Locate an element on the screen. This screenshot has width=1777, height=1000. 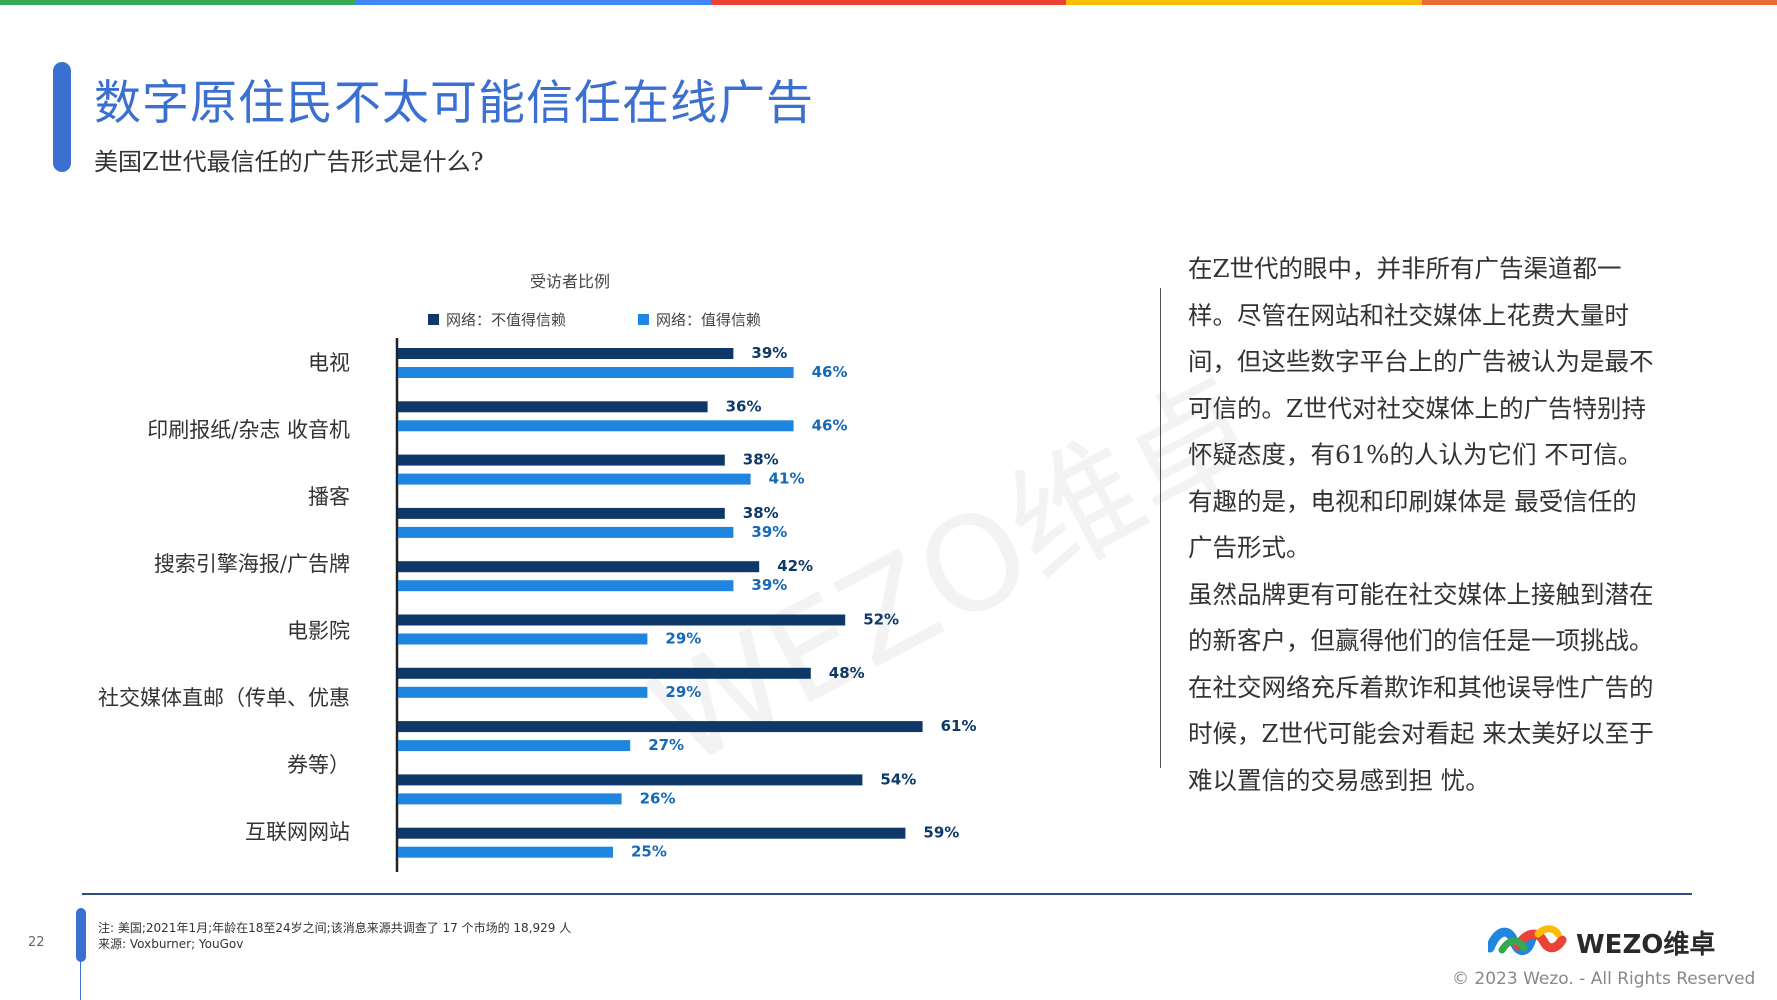
data-label: 36% is located at coordinates (744, 406).